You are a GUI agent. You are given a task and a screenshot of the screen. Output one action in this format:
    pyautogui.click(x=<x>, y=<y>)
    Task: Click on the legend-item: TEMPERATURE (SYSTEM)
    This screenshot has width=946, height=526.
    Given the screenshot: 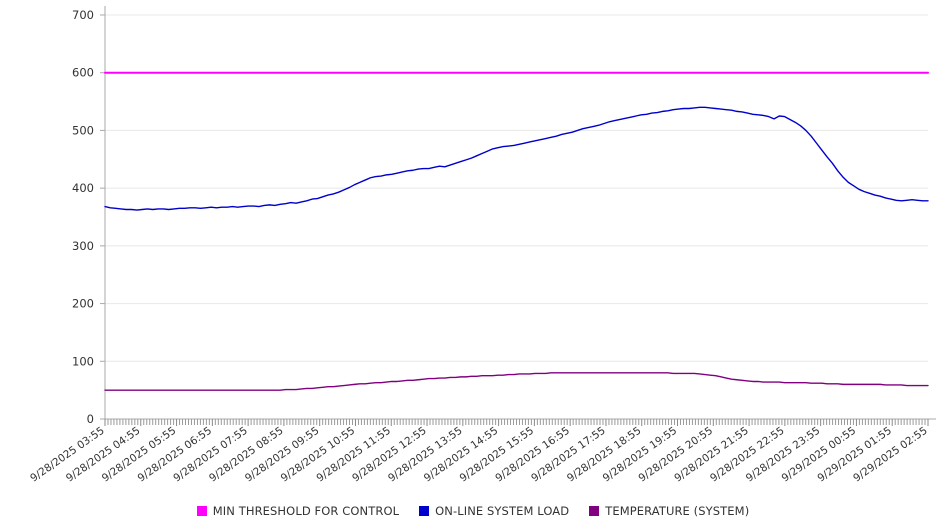 What is the action you would take?
    pyautogui.click(x=669, y=511)
    